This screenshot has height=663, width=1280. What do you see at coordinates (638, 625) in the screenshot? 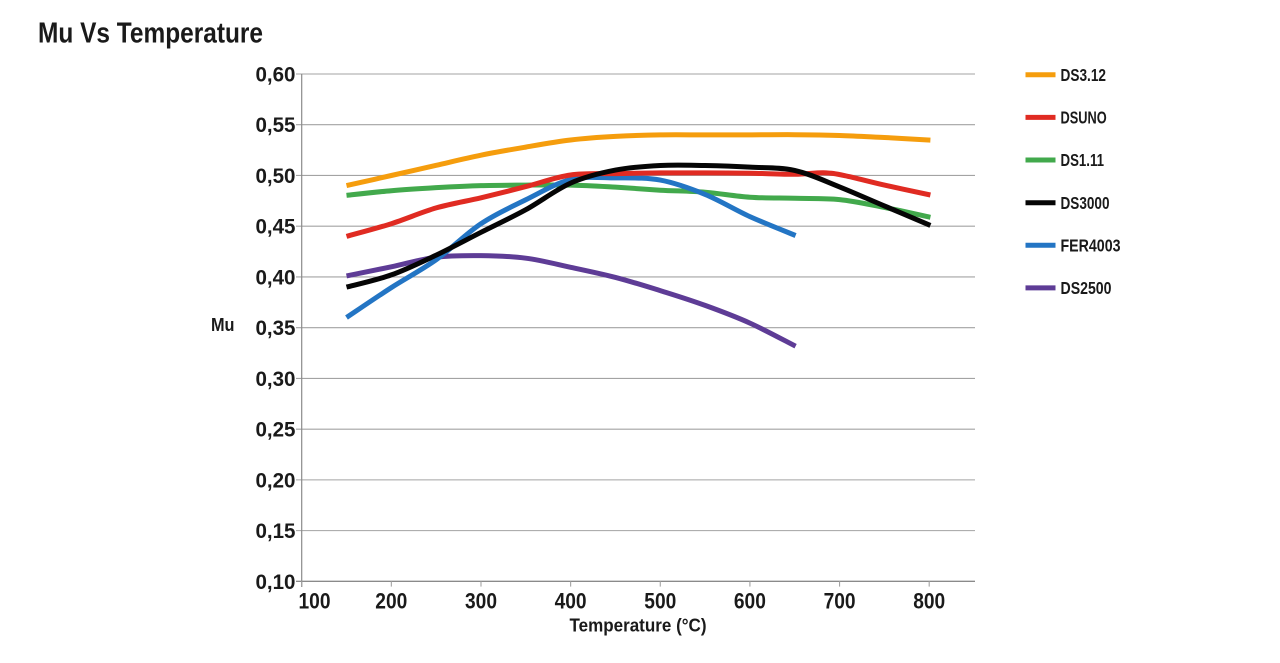
I see `svg-text: Temperature (°C)` at bounding box center [638, 625].